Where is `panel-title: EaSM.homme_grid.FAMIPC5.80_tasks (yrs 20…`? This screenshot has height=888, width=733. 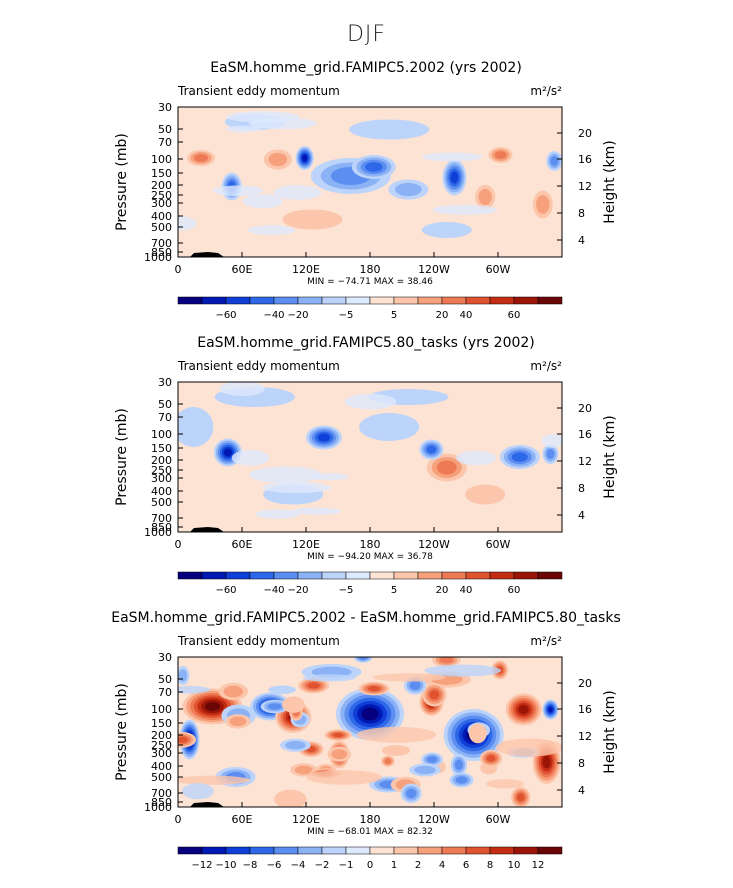
panel-title: EaSM.homme_grid.FAMIPC5.80_tasks (yrs 20… is located at coordinates (366, 343).